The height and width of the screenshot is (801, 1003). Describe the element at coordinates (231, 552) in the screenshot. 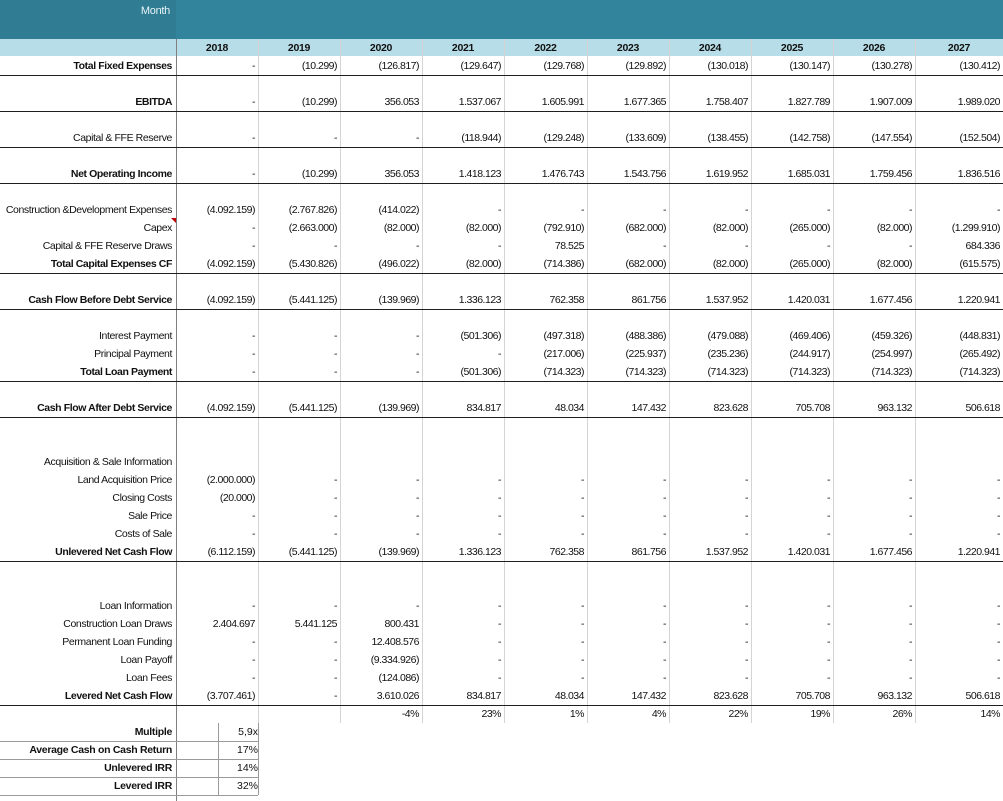

I see `cell-2018: (6.112.159)` at that location.